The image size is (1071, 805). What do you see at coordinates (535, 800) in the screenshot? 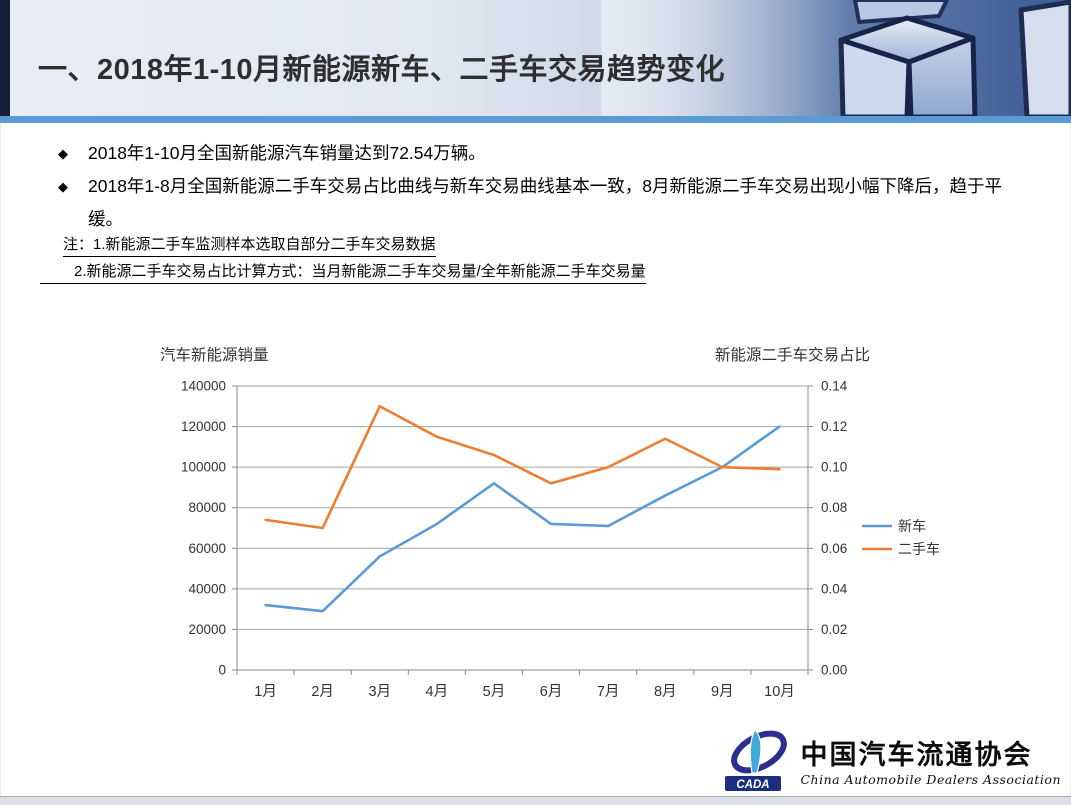
I see `bottom-bar` at bounding box center [535, 800].